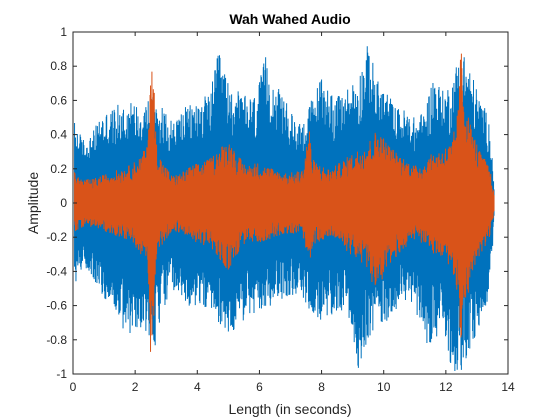  I want to click on y-tick-label: 0.2, so click(58, 169).